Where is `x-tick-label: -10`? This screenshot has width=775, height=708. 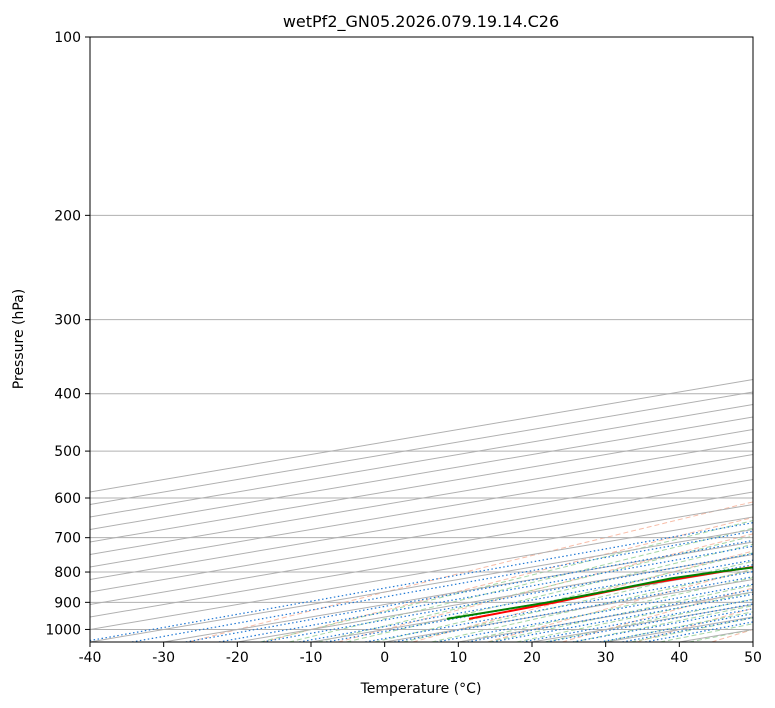 x-tick-label: -10 is located at coordinates (311, 658).